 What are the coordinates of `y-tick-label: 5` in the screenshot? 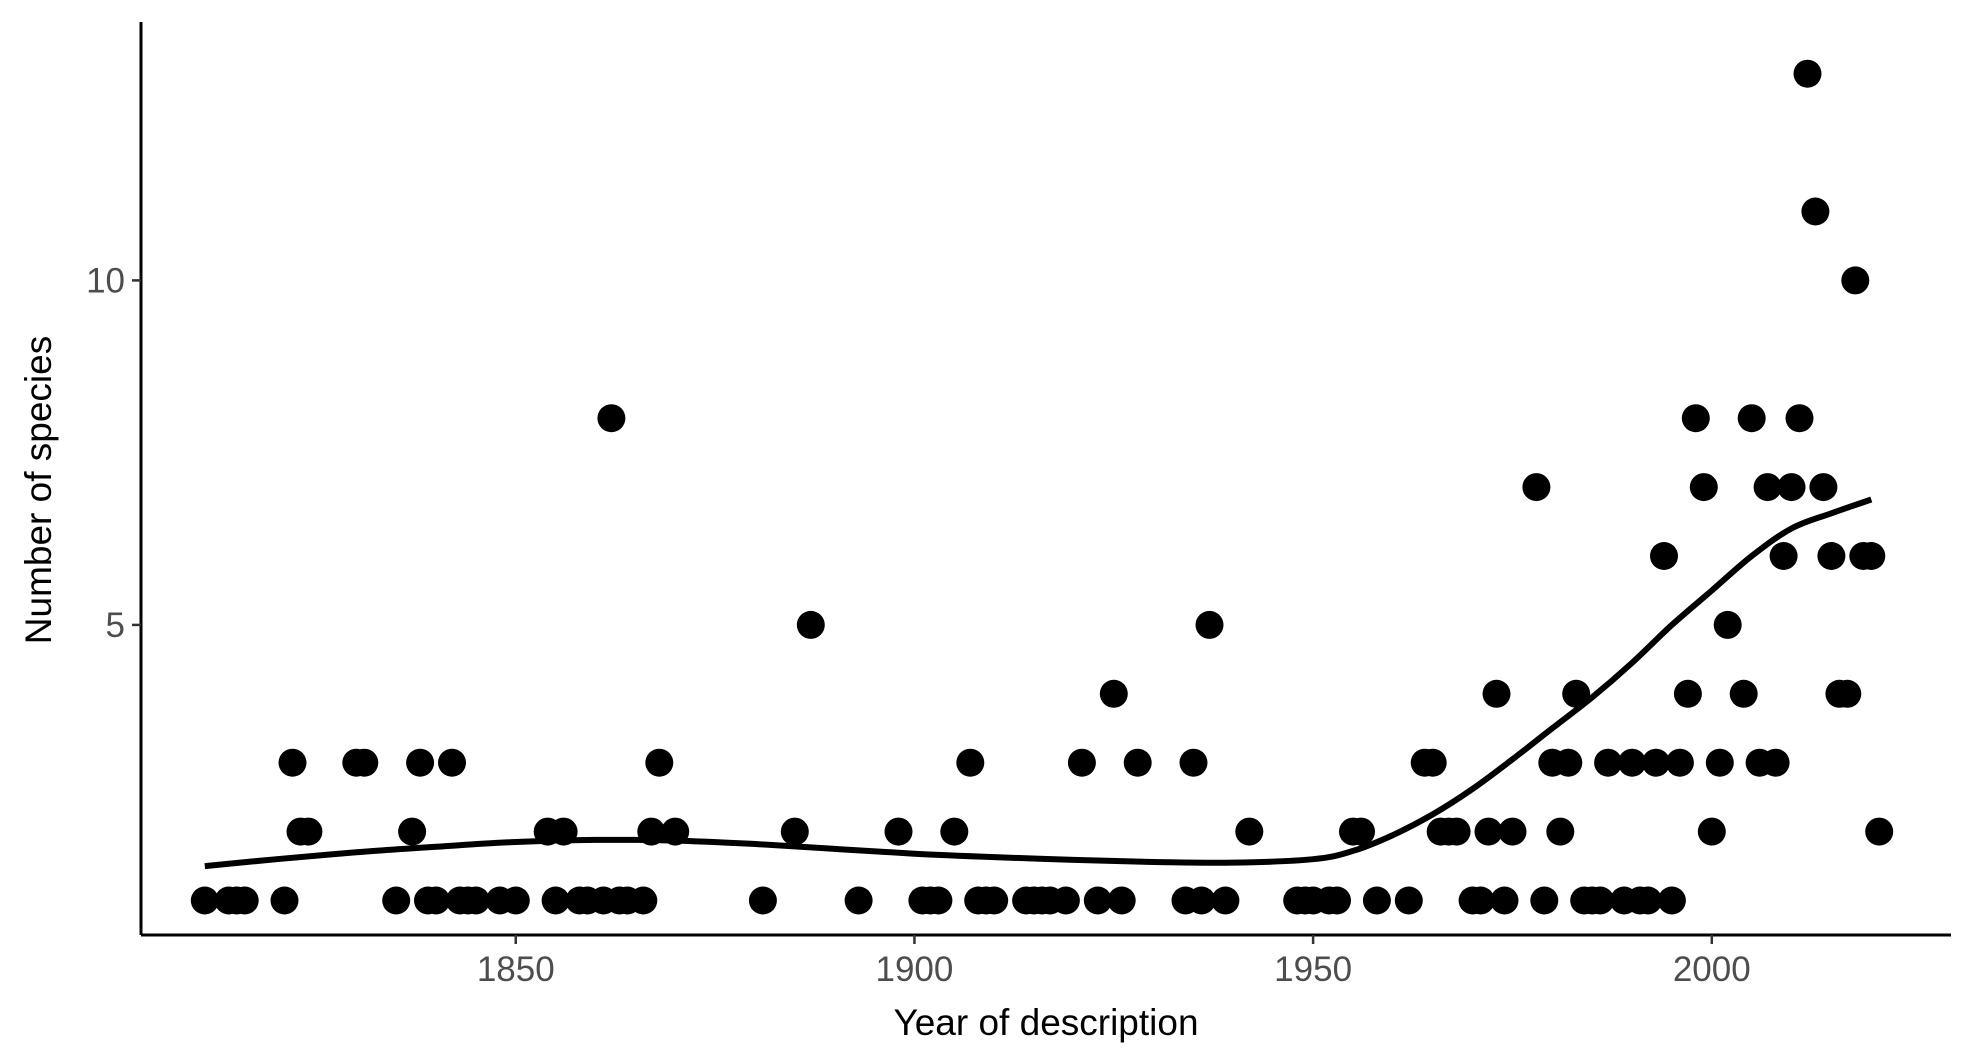 It's located at (115, 625).